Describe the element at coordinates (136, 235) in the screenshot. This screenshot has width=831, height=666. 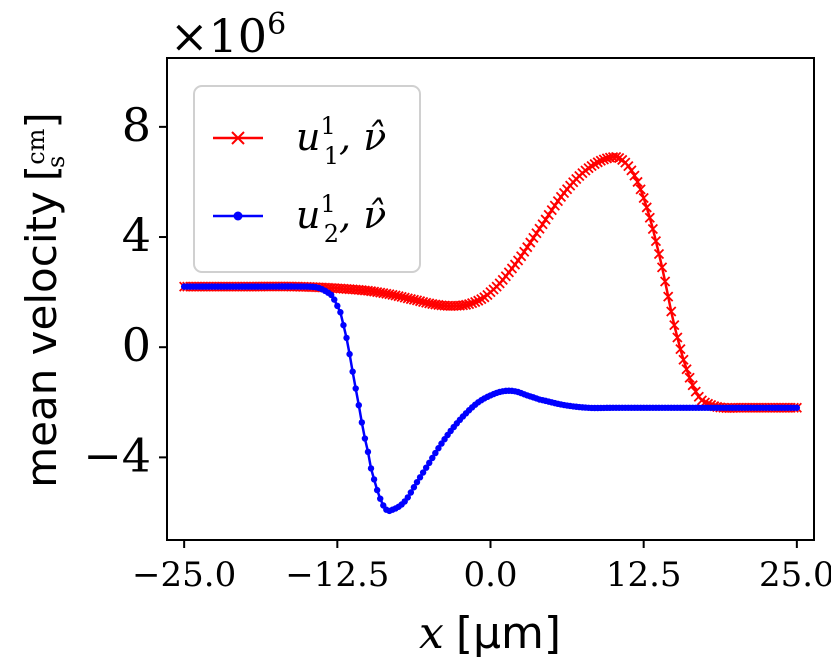
I see `y-tick-label: 4` at that location.